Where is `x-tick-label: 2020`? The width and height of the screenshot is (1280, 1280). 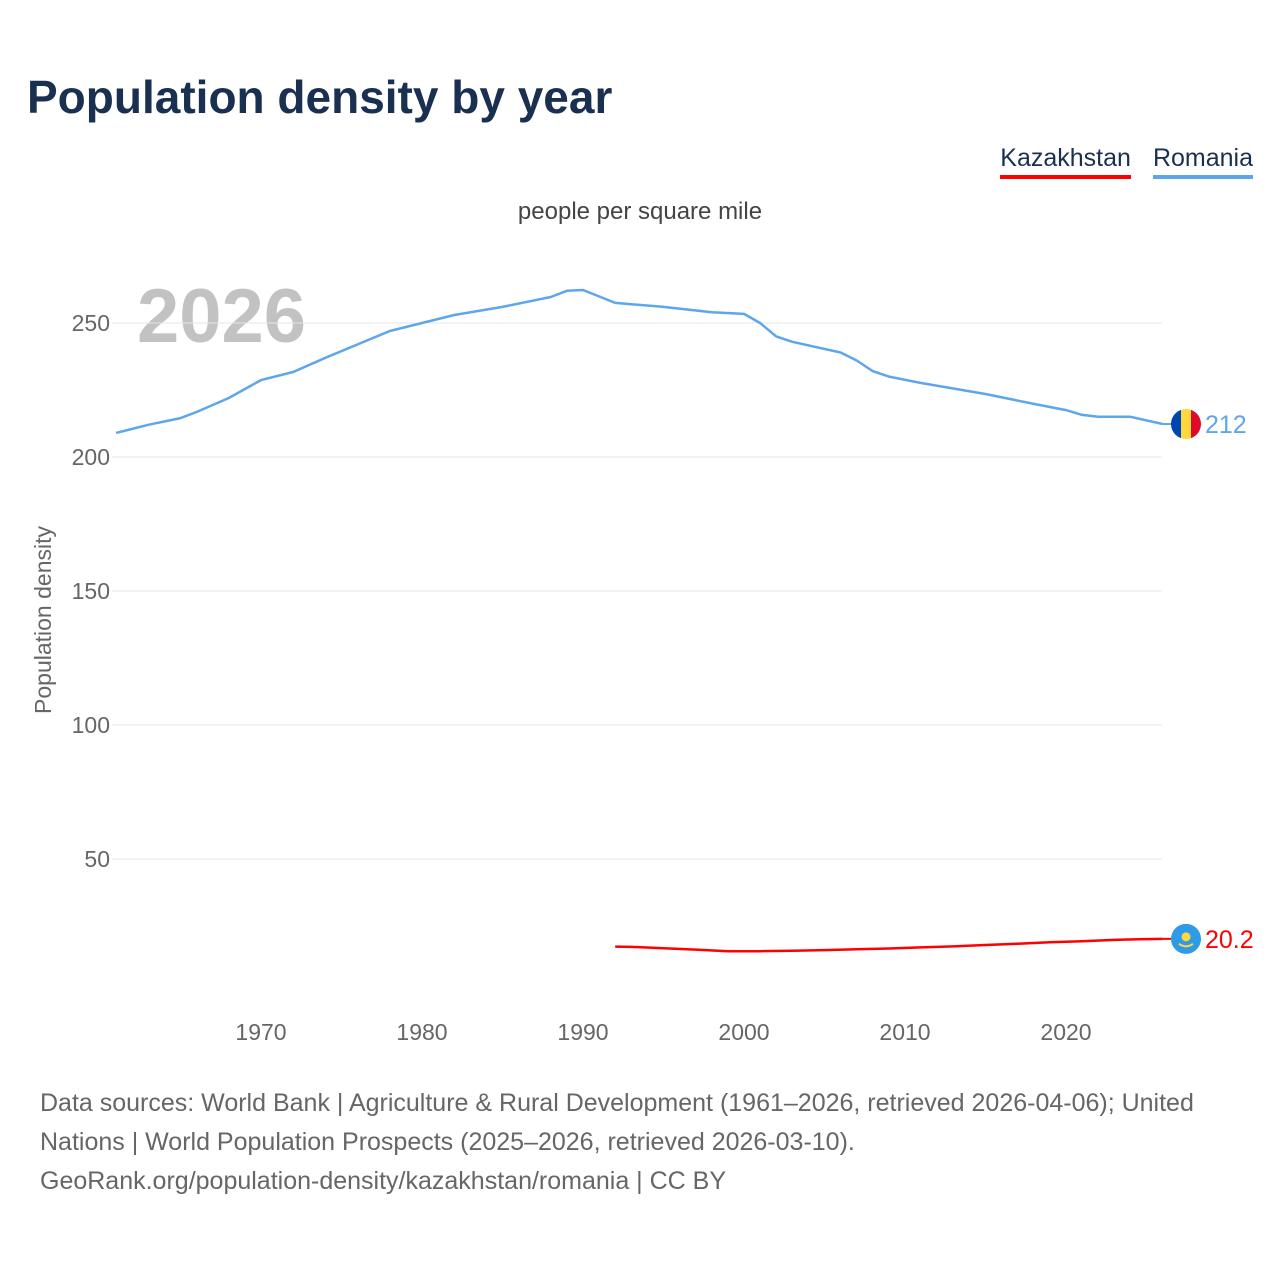
x-tick-label: 2020 is located at coordinates (1065, 1032).